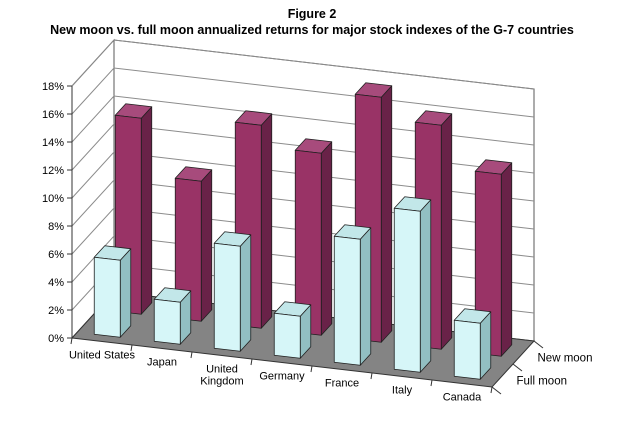 The image size is (624, 426). I want to click on bar-new-moon-germany, so click(313, 237).